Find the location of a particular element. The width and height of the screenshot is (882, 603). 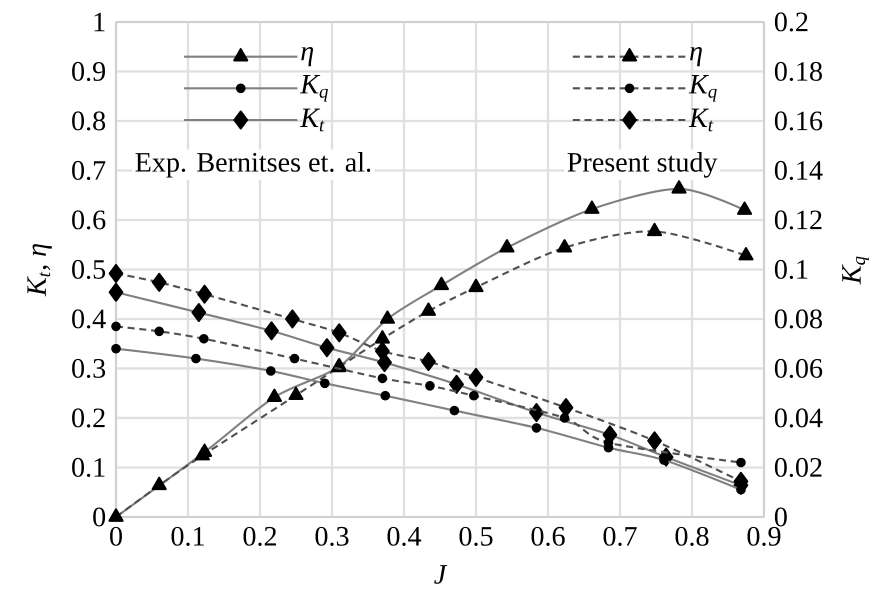

y-tick-label: 1 is located at coordinates (99, 22).